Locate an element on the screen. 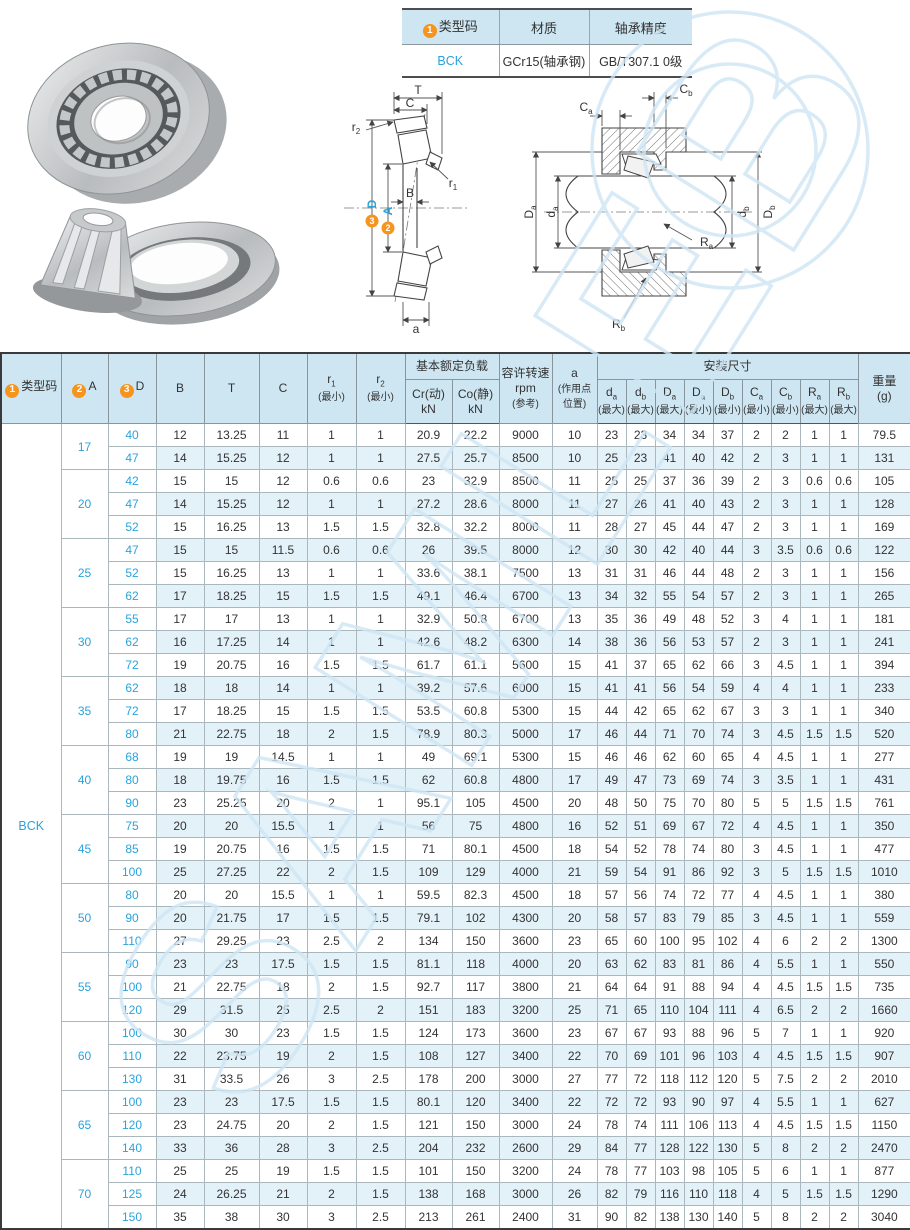  cell-co-static: 120 is located at coordinates (475, 1102).